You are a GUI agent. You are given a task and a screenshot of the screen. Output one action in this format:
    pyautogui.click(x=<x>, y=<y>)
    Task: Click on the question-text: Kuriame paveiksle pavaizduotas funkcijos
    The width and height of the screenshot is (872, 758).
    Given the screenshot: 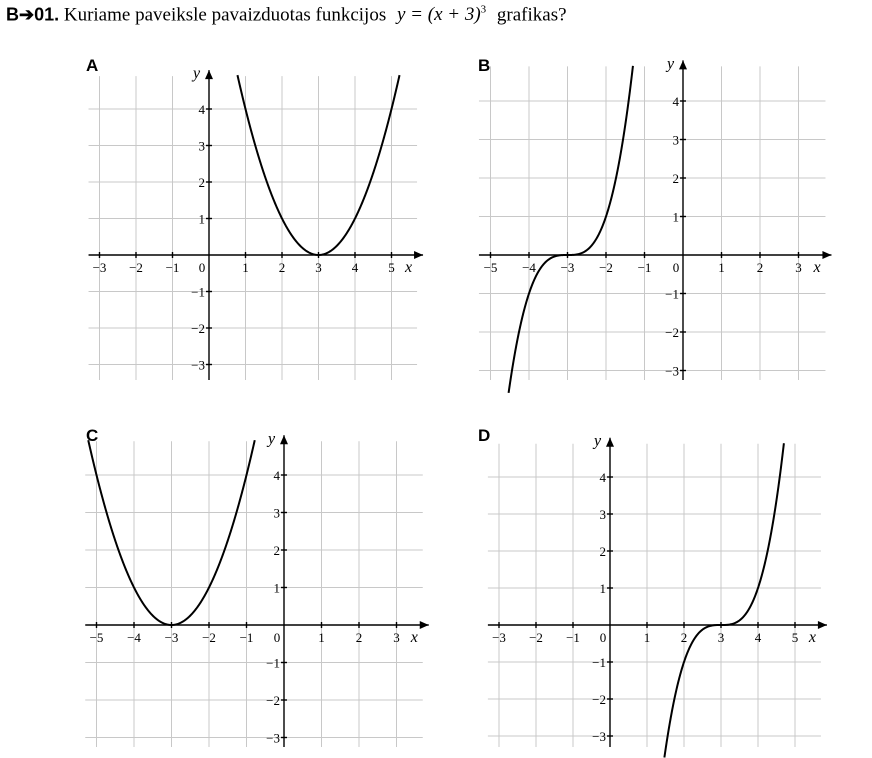 What is the action you would take?
    pyautogui.click(x=225, y=15)
    